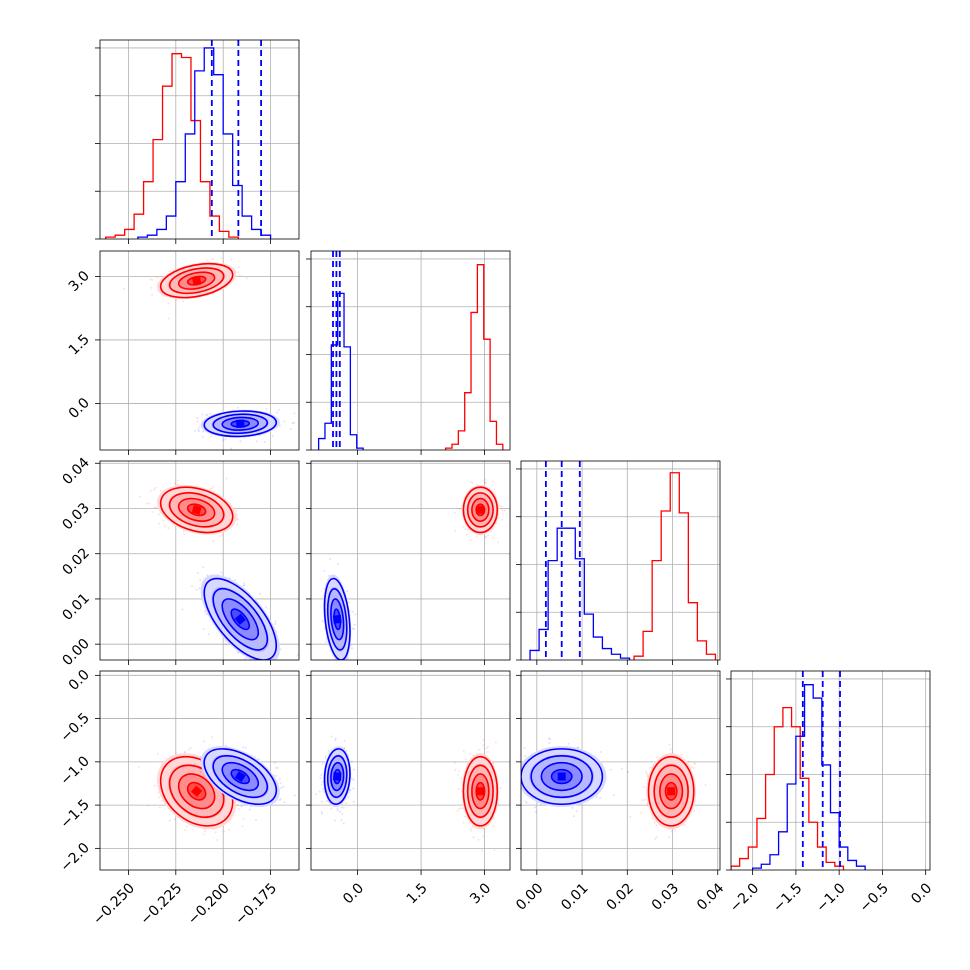 The width and height of the screenshot is (970, 970). Describe the element at coordinates (474, 357) in the screenshot. I see `histogram-red` at that location.